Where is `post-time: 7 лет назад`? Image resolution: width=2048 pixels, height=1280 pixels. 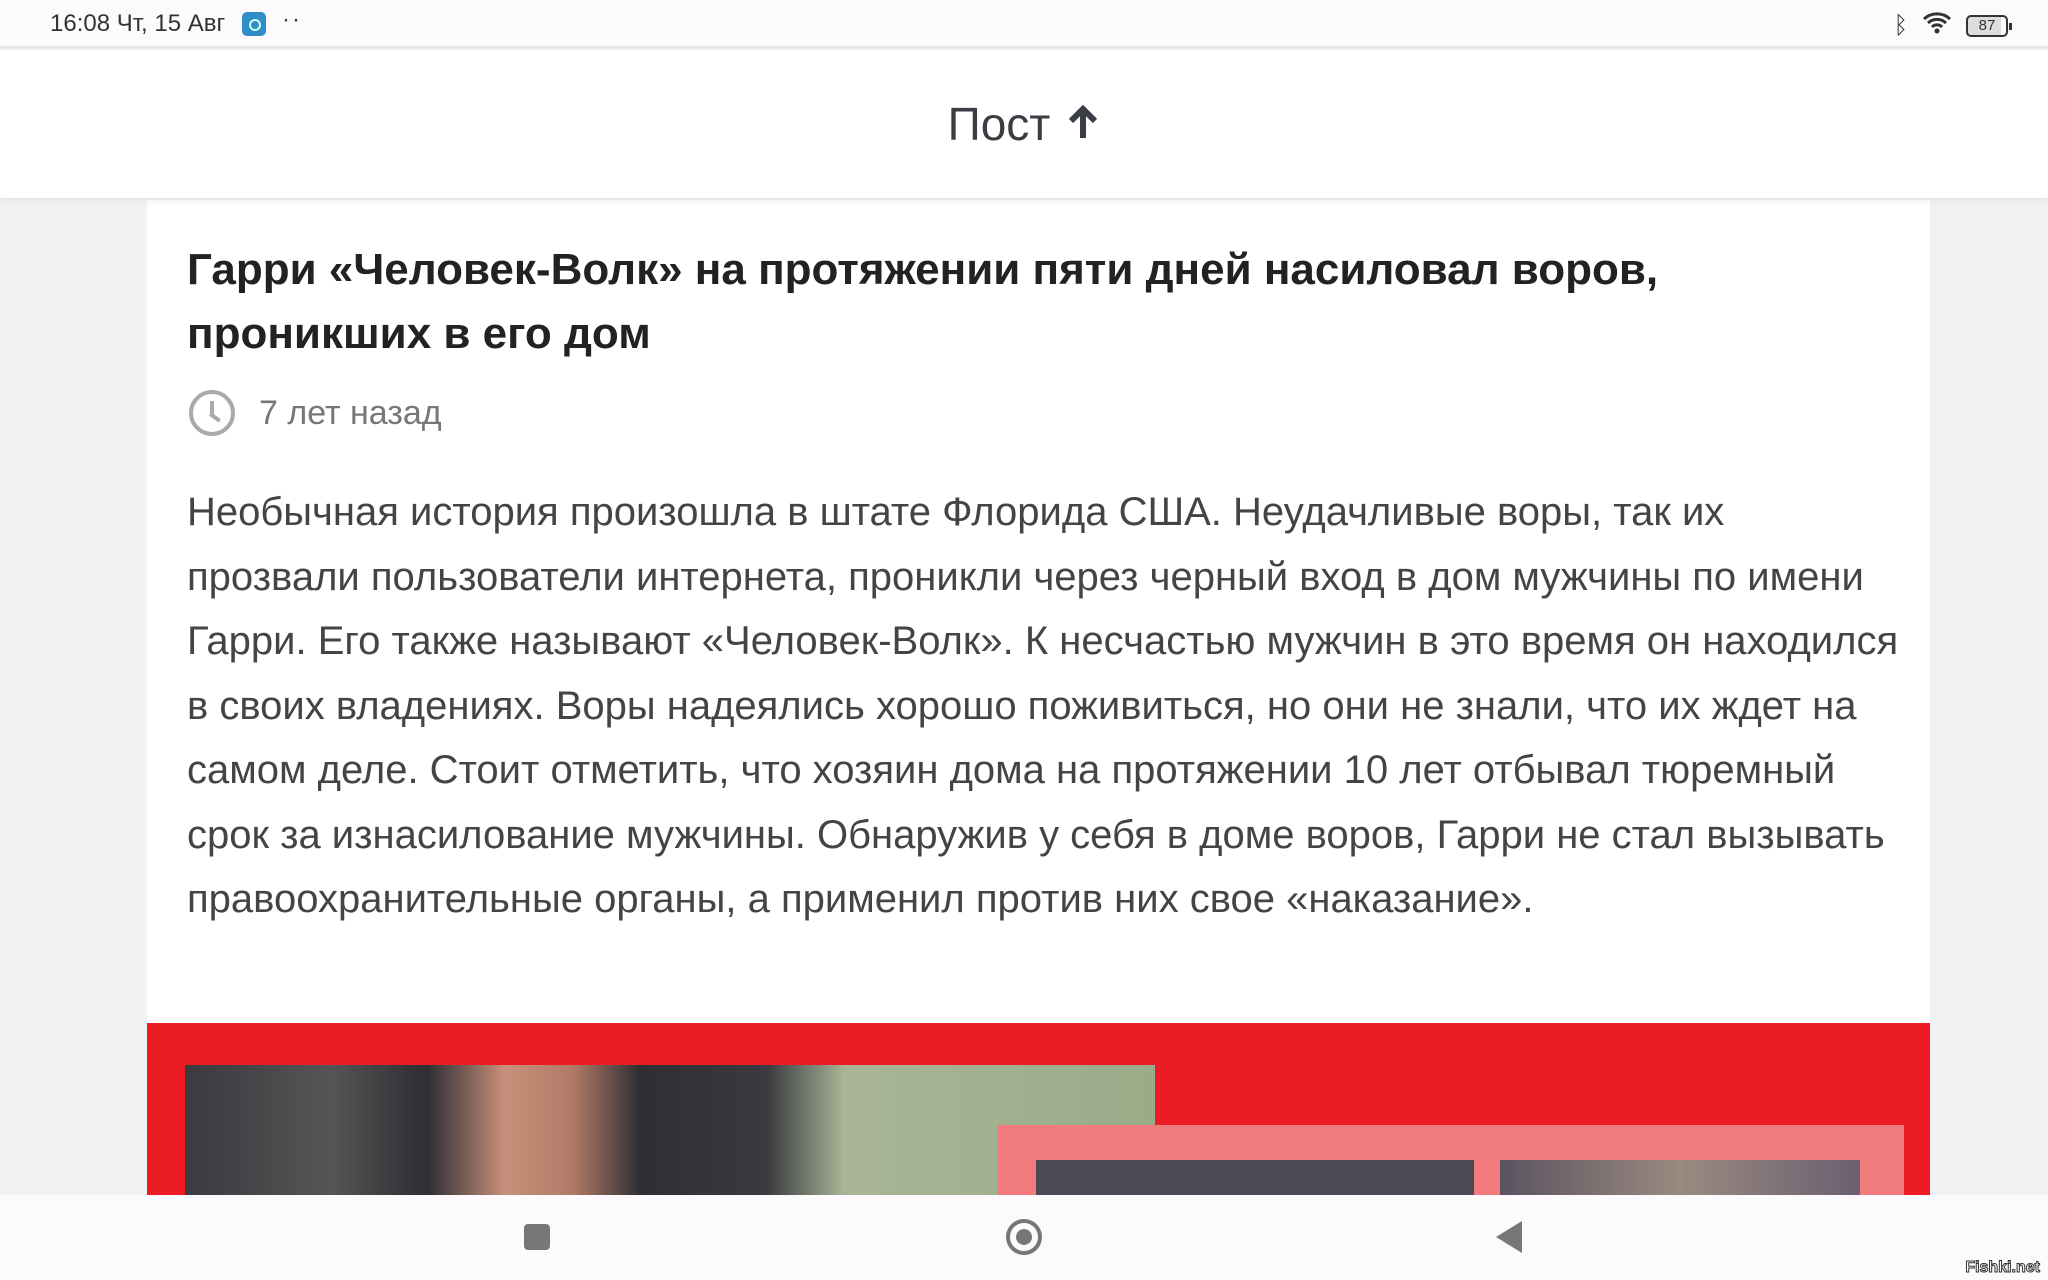
post-time: 7 лет назад is located at coordinates (350, 412).